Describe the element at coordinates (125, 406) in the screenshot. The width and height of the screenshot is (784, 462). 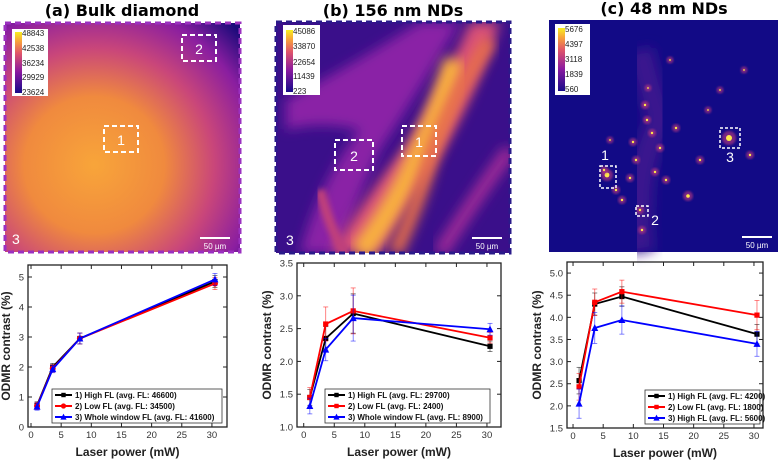
I see `legend-entry: 2) Low FL (avg. FL: 34500)` at that location.